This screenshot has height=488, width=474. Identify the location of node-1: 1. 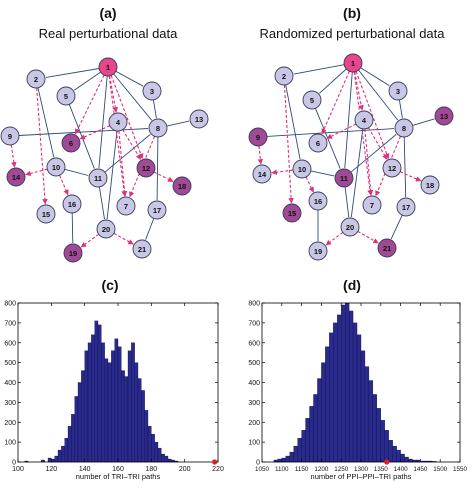
(353, 63).